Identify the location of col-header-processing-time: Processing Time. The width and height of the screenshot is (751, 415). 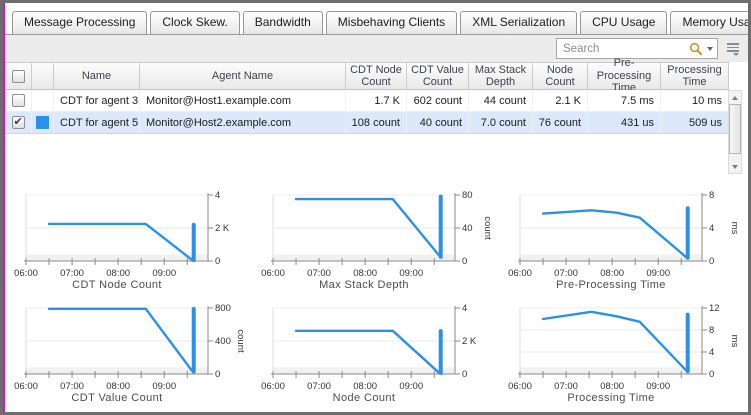
(695, 76).